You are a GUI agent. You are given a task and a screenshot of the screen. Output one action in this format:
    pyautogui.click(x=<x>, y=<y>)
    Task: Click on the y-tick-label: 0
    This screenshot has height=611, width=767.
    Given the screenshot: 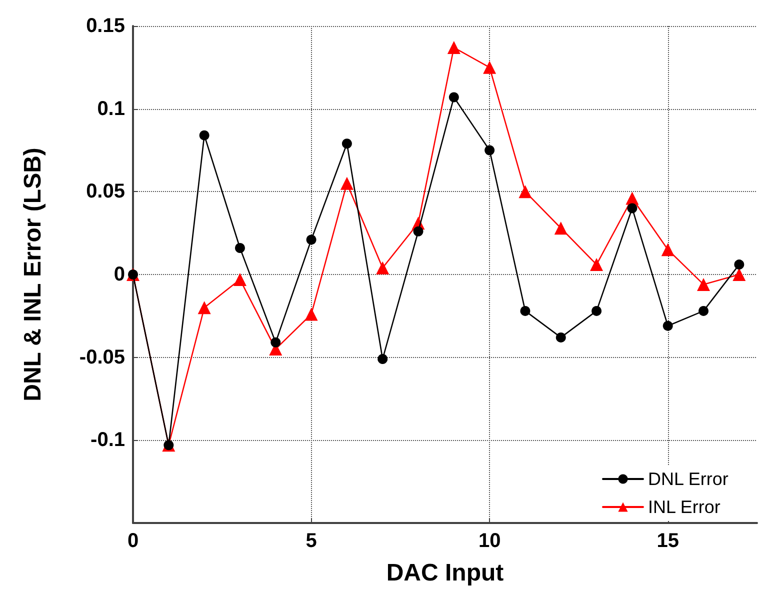 What is the action you would take?
    pyautogui.click(x=119, y=275)
    